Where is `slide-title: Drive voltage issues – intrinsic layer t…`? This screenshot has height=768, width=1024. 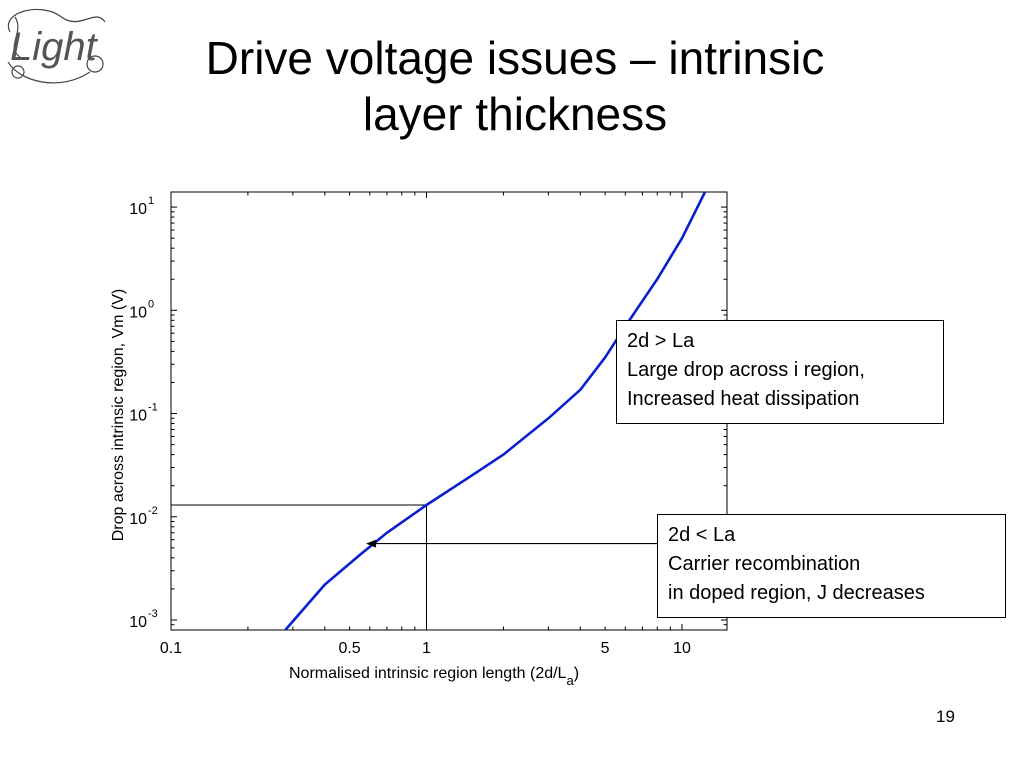
slide-title: Drive voltage issues – intrinsic layer t… is located at coordinates (515, 86).